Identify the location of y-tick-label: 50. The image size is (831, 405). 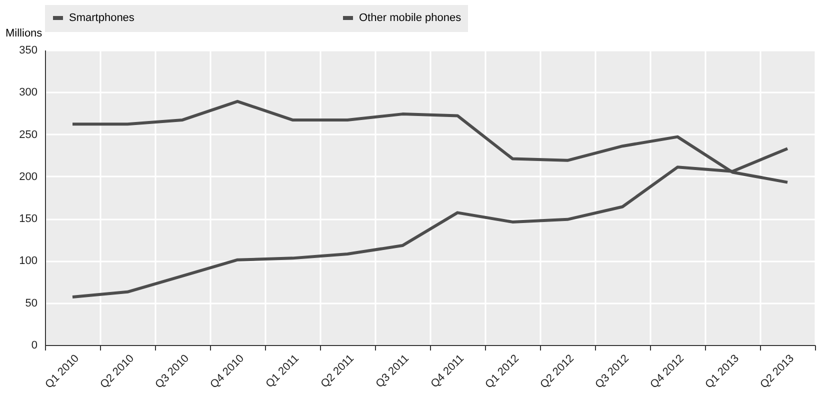
(31, 303).